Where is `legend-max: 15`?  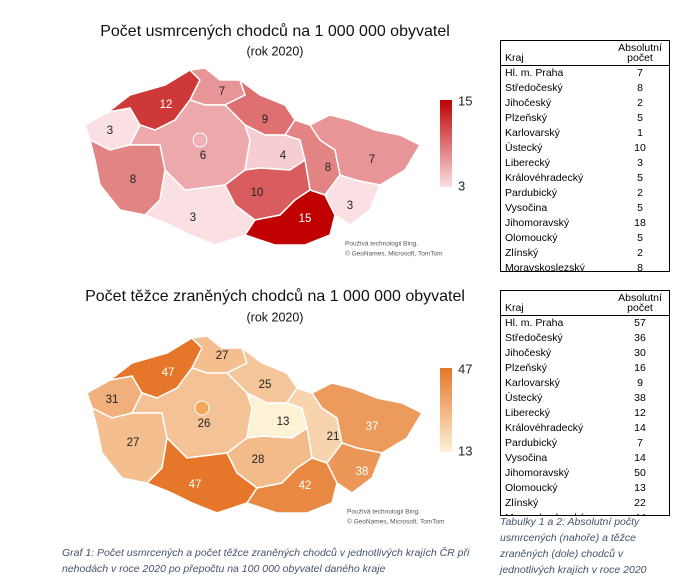
legend-max: 15 is located at coordinates (465, 100).